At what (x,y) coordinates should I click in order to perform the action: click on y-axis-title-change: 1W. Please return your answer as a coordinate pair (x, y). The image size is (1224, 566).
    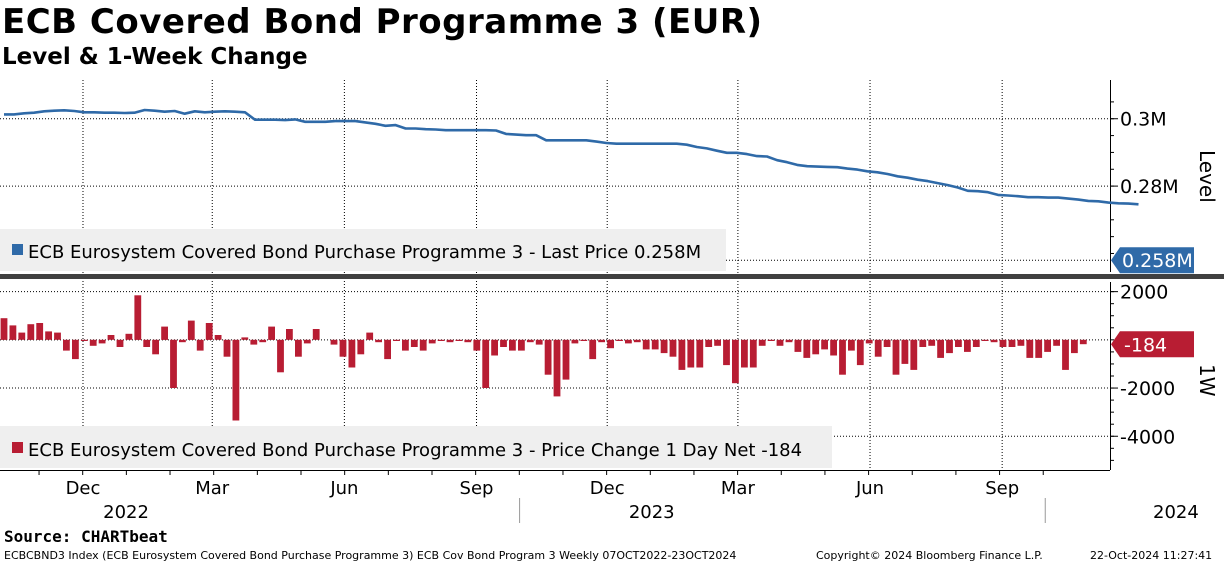
    Looking at the image, I should click on (1207, 380).